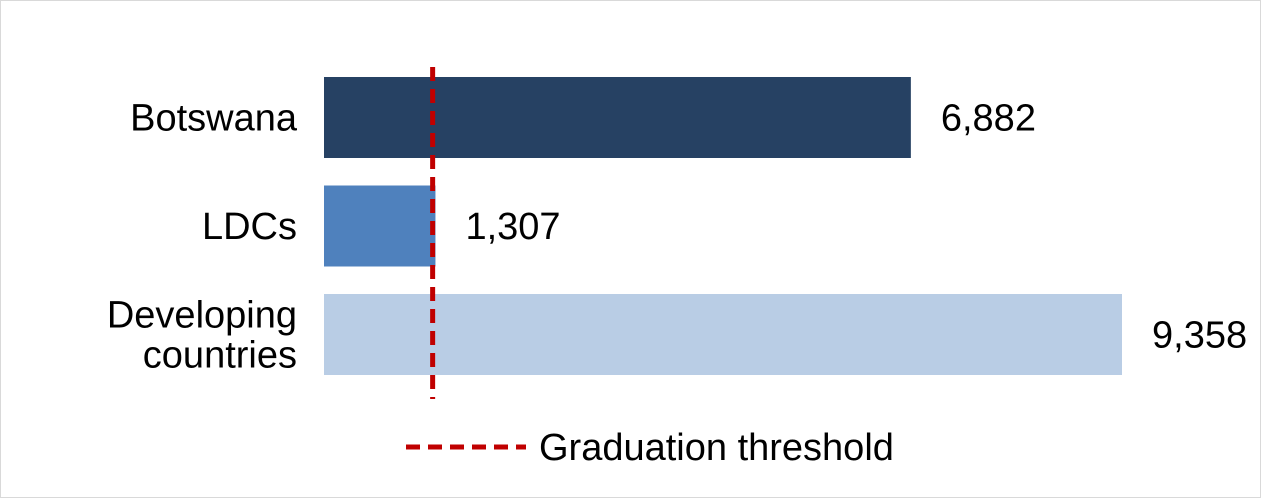  I want to click on value-label-2: 9,358, so click(1199, 336).